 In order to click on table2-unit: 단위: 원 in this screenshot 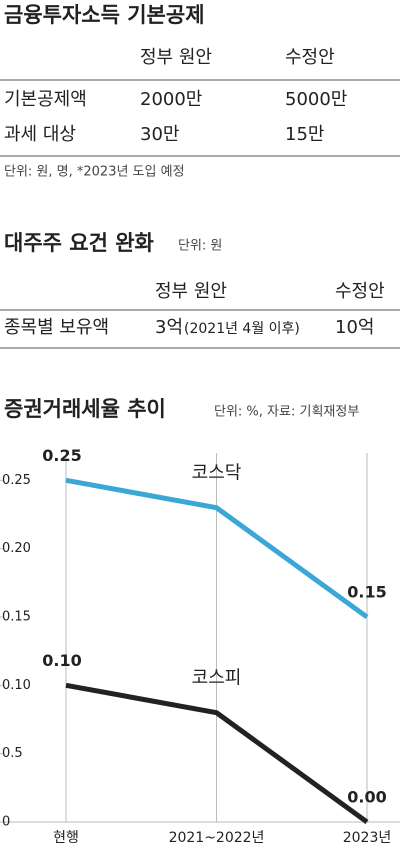, I will do `click(200, 246)`.